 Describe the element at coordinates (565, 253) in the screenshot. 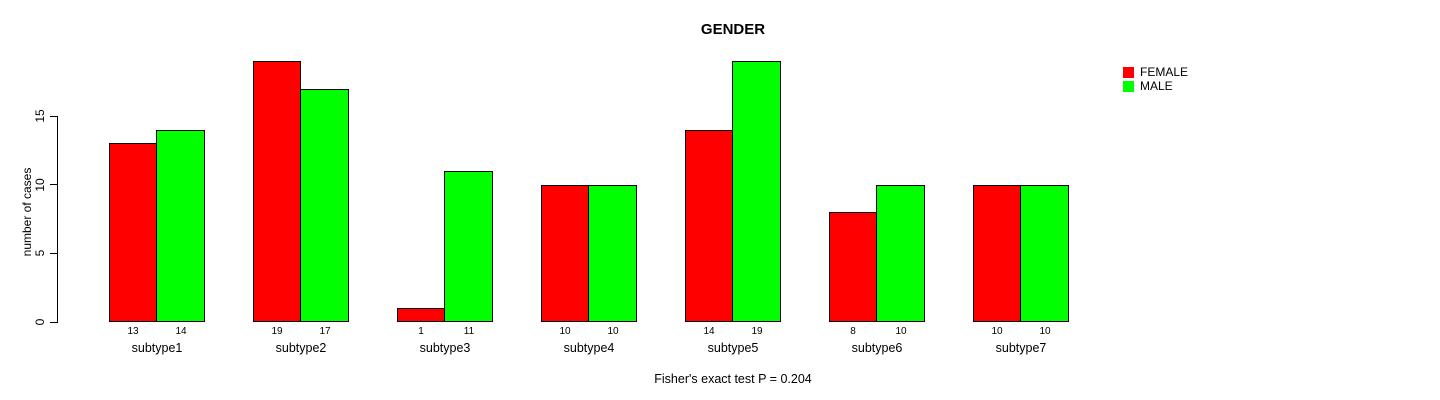

I see `bar-female-subtype4` at that location.